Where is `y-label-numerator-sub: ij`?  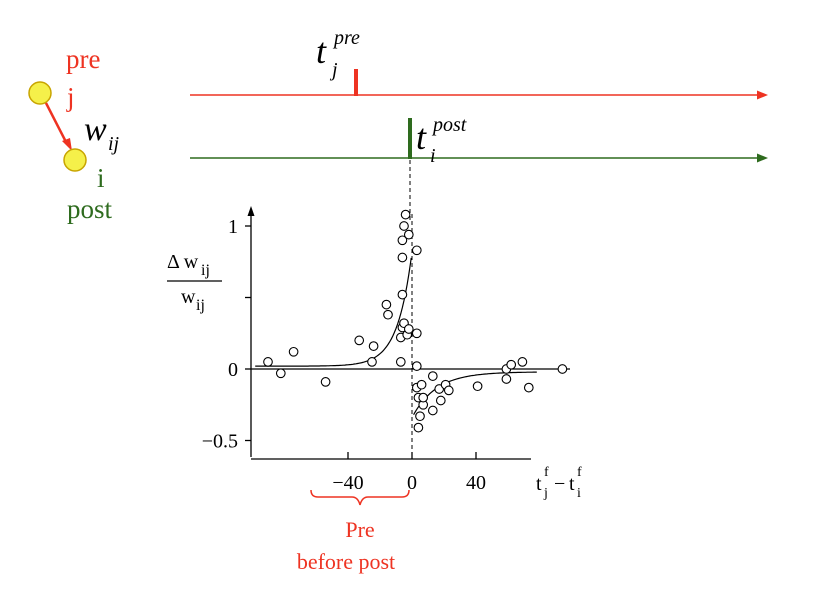
y-label-numerator-sub: ij is located at coordinates (205, 270).